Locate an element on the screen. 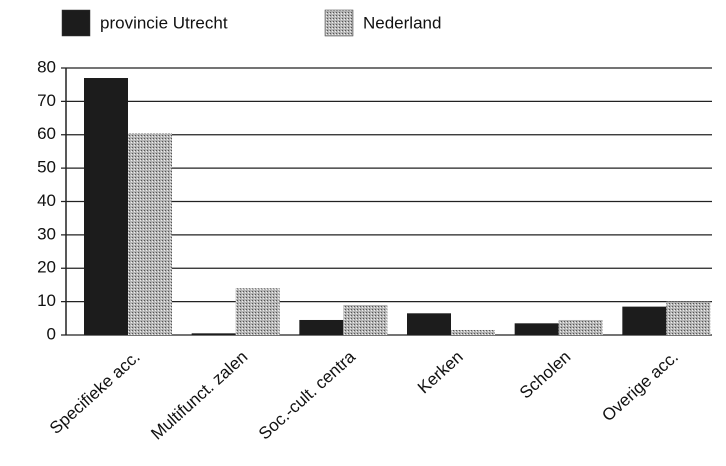 This screenshot has height=466, width=726. y-tick-label: 50 is located at coordinates (46, 167).